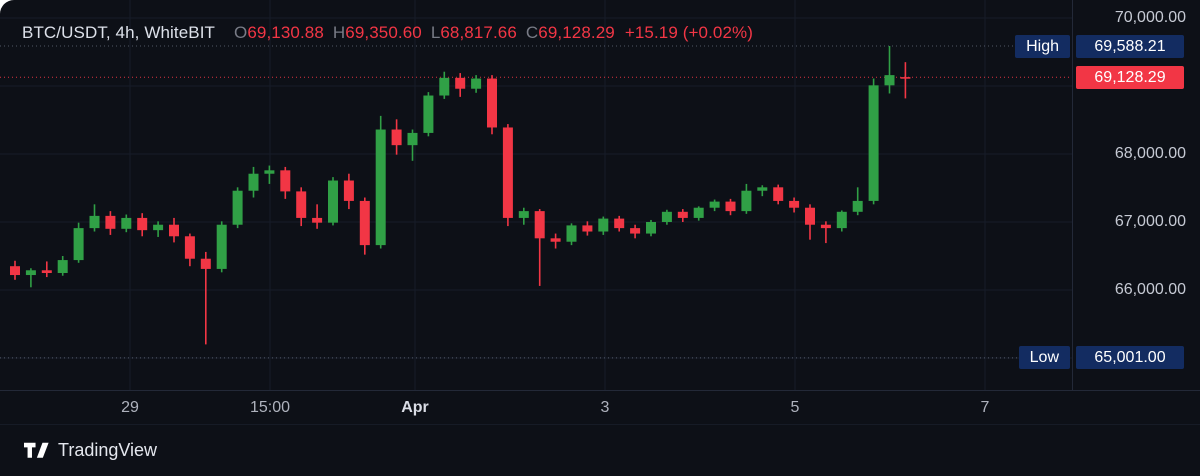 The image size is (1200, 476). What do you see at coordinates (688, 32) in the screenshot?
I see `change-value: +15.19 (+0.02%)` at bounding box center [688, 32].